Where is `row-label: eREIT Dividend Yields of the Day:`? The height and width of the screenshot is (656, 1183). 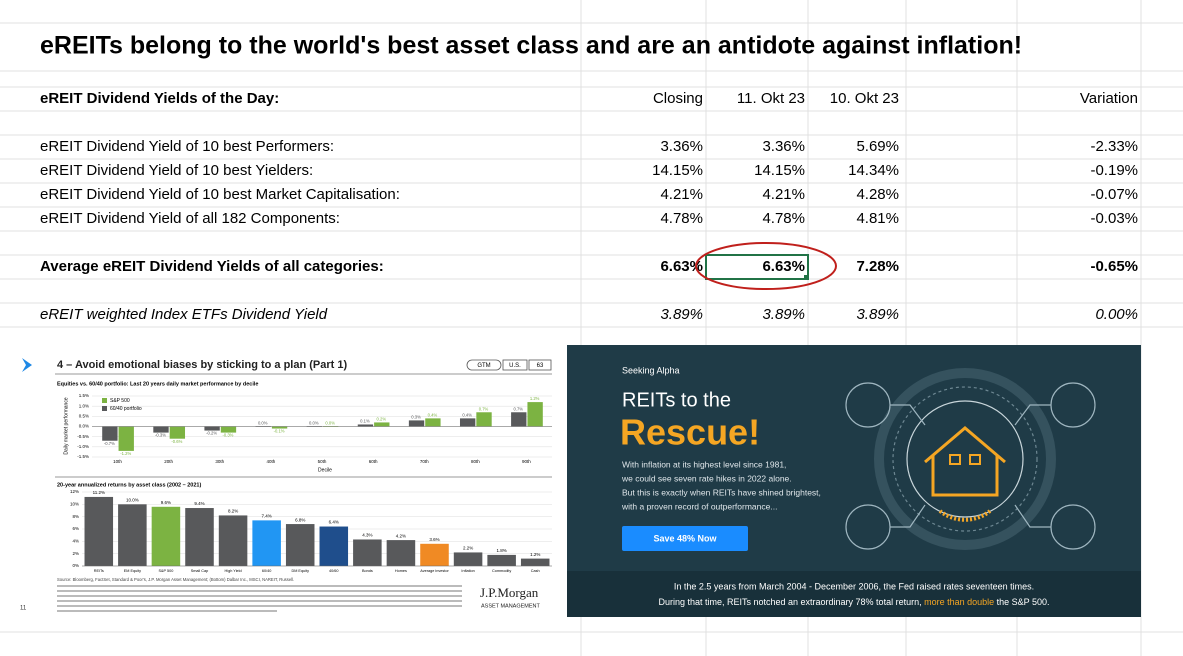 row-label: eREIT Dividend Yields of the Day: is located at coordinates (159, 98).